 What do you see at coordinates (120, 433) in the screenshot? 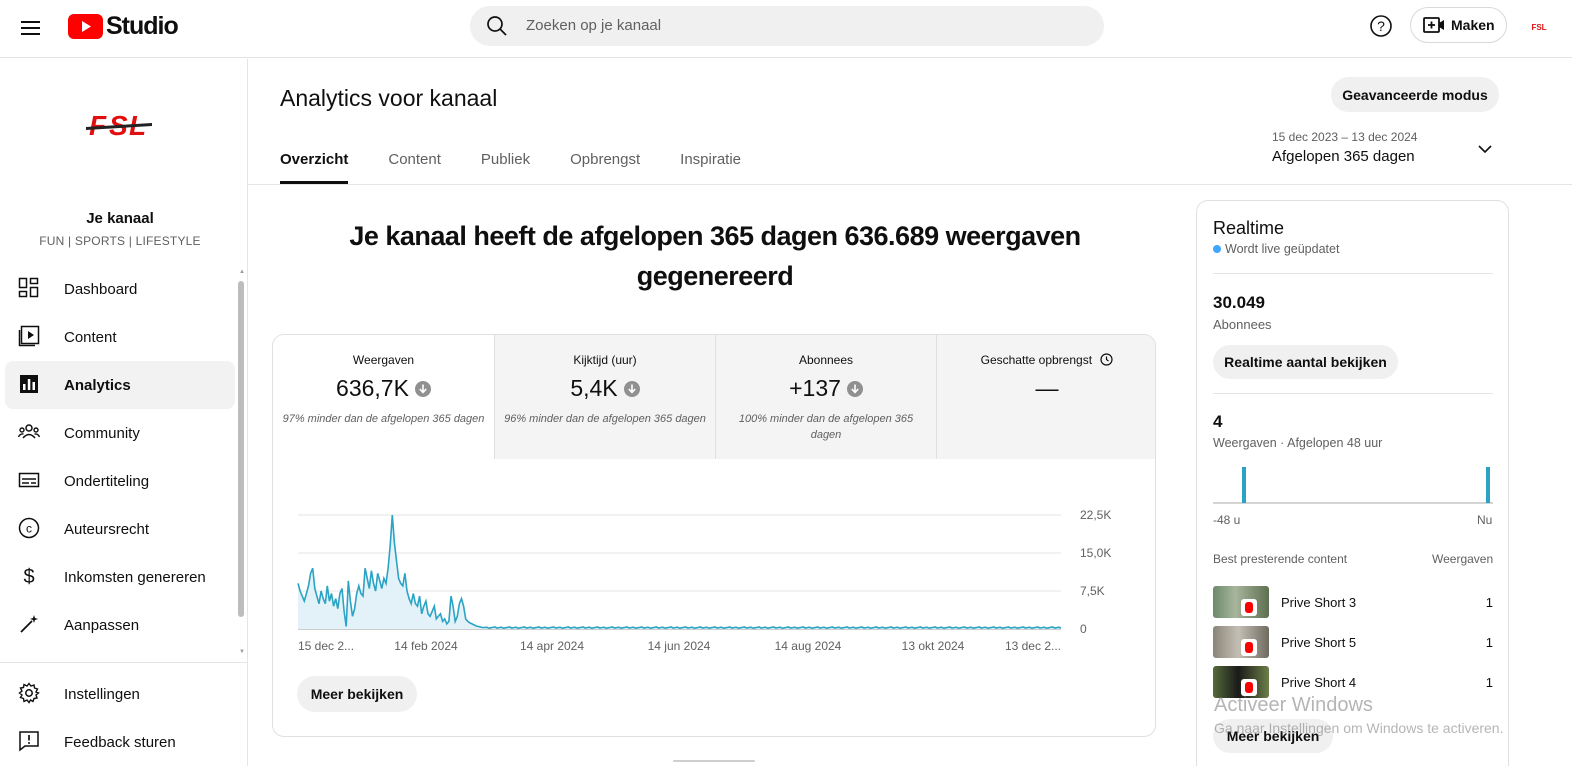
I see `sidebar-item-community: Community` at bounding box center [120, 433].